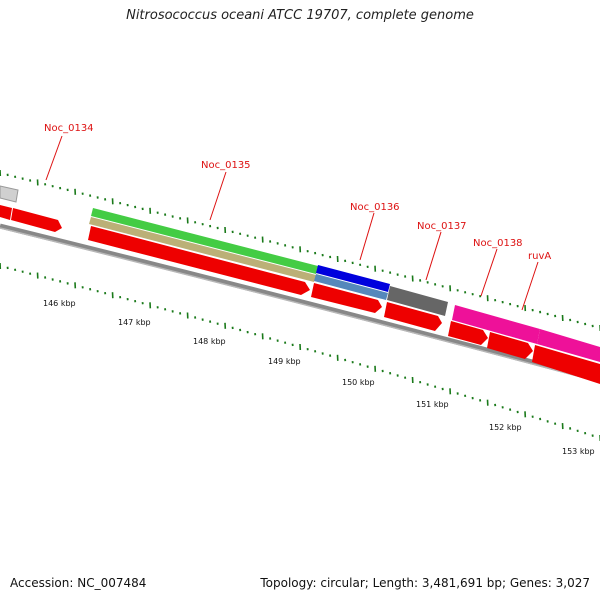  I want to click on feature-gray, so click(9, 194).